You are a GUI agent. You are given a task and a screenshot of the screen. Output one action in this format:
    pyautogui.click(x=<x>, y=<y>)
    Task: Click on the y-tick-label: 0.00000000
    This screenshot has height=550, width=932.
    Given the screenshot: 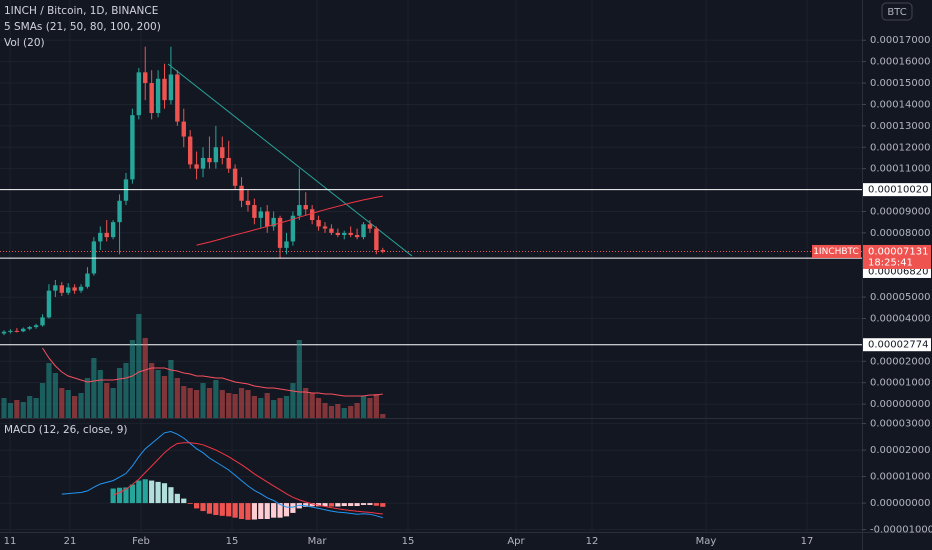 What is the action you would take?
    pyautogui.click(x=900, y=404)
    